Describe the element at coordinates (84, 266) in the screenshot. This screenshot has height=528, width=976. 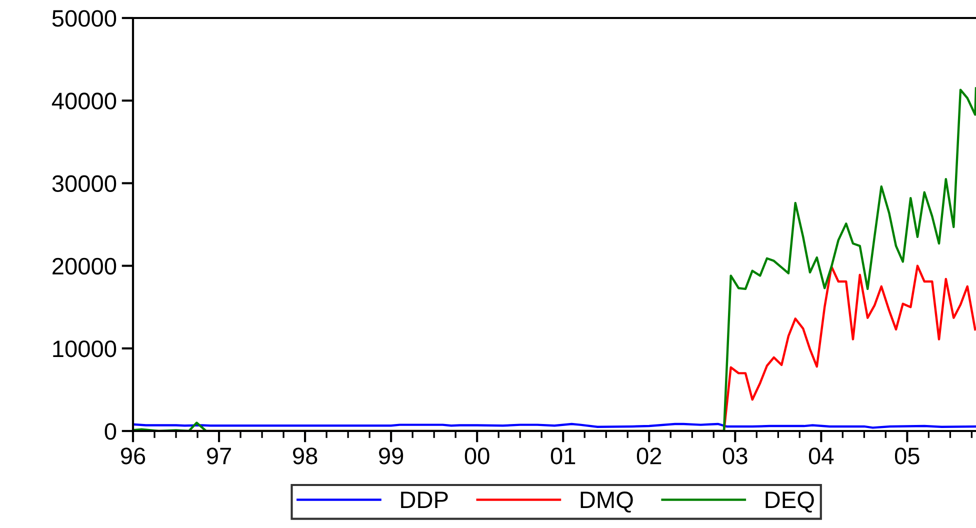
I see `y-tick-label: 20000` at that location.